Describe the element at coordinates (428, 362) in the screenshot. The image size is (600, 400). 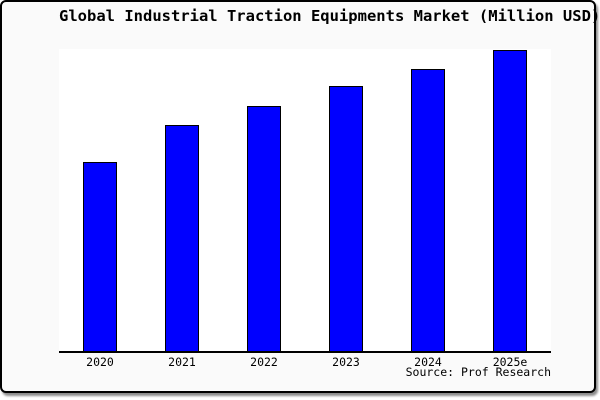
I see `x-tick-label-2024: 2024` at that location.